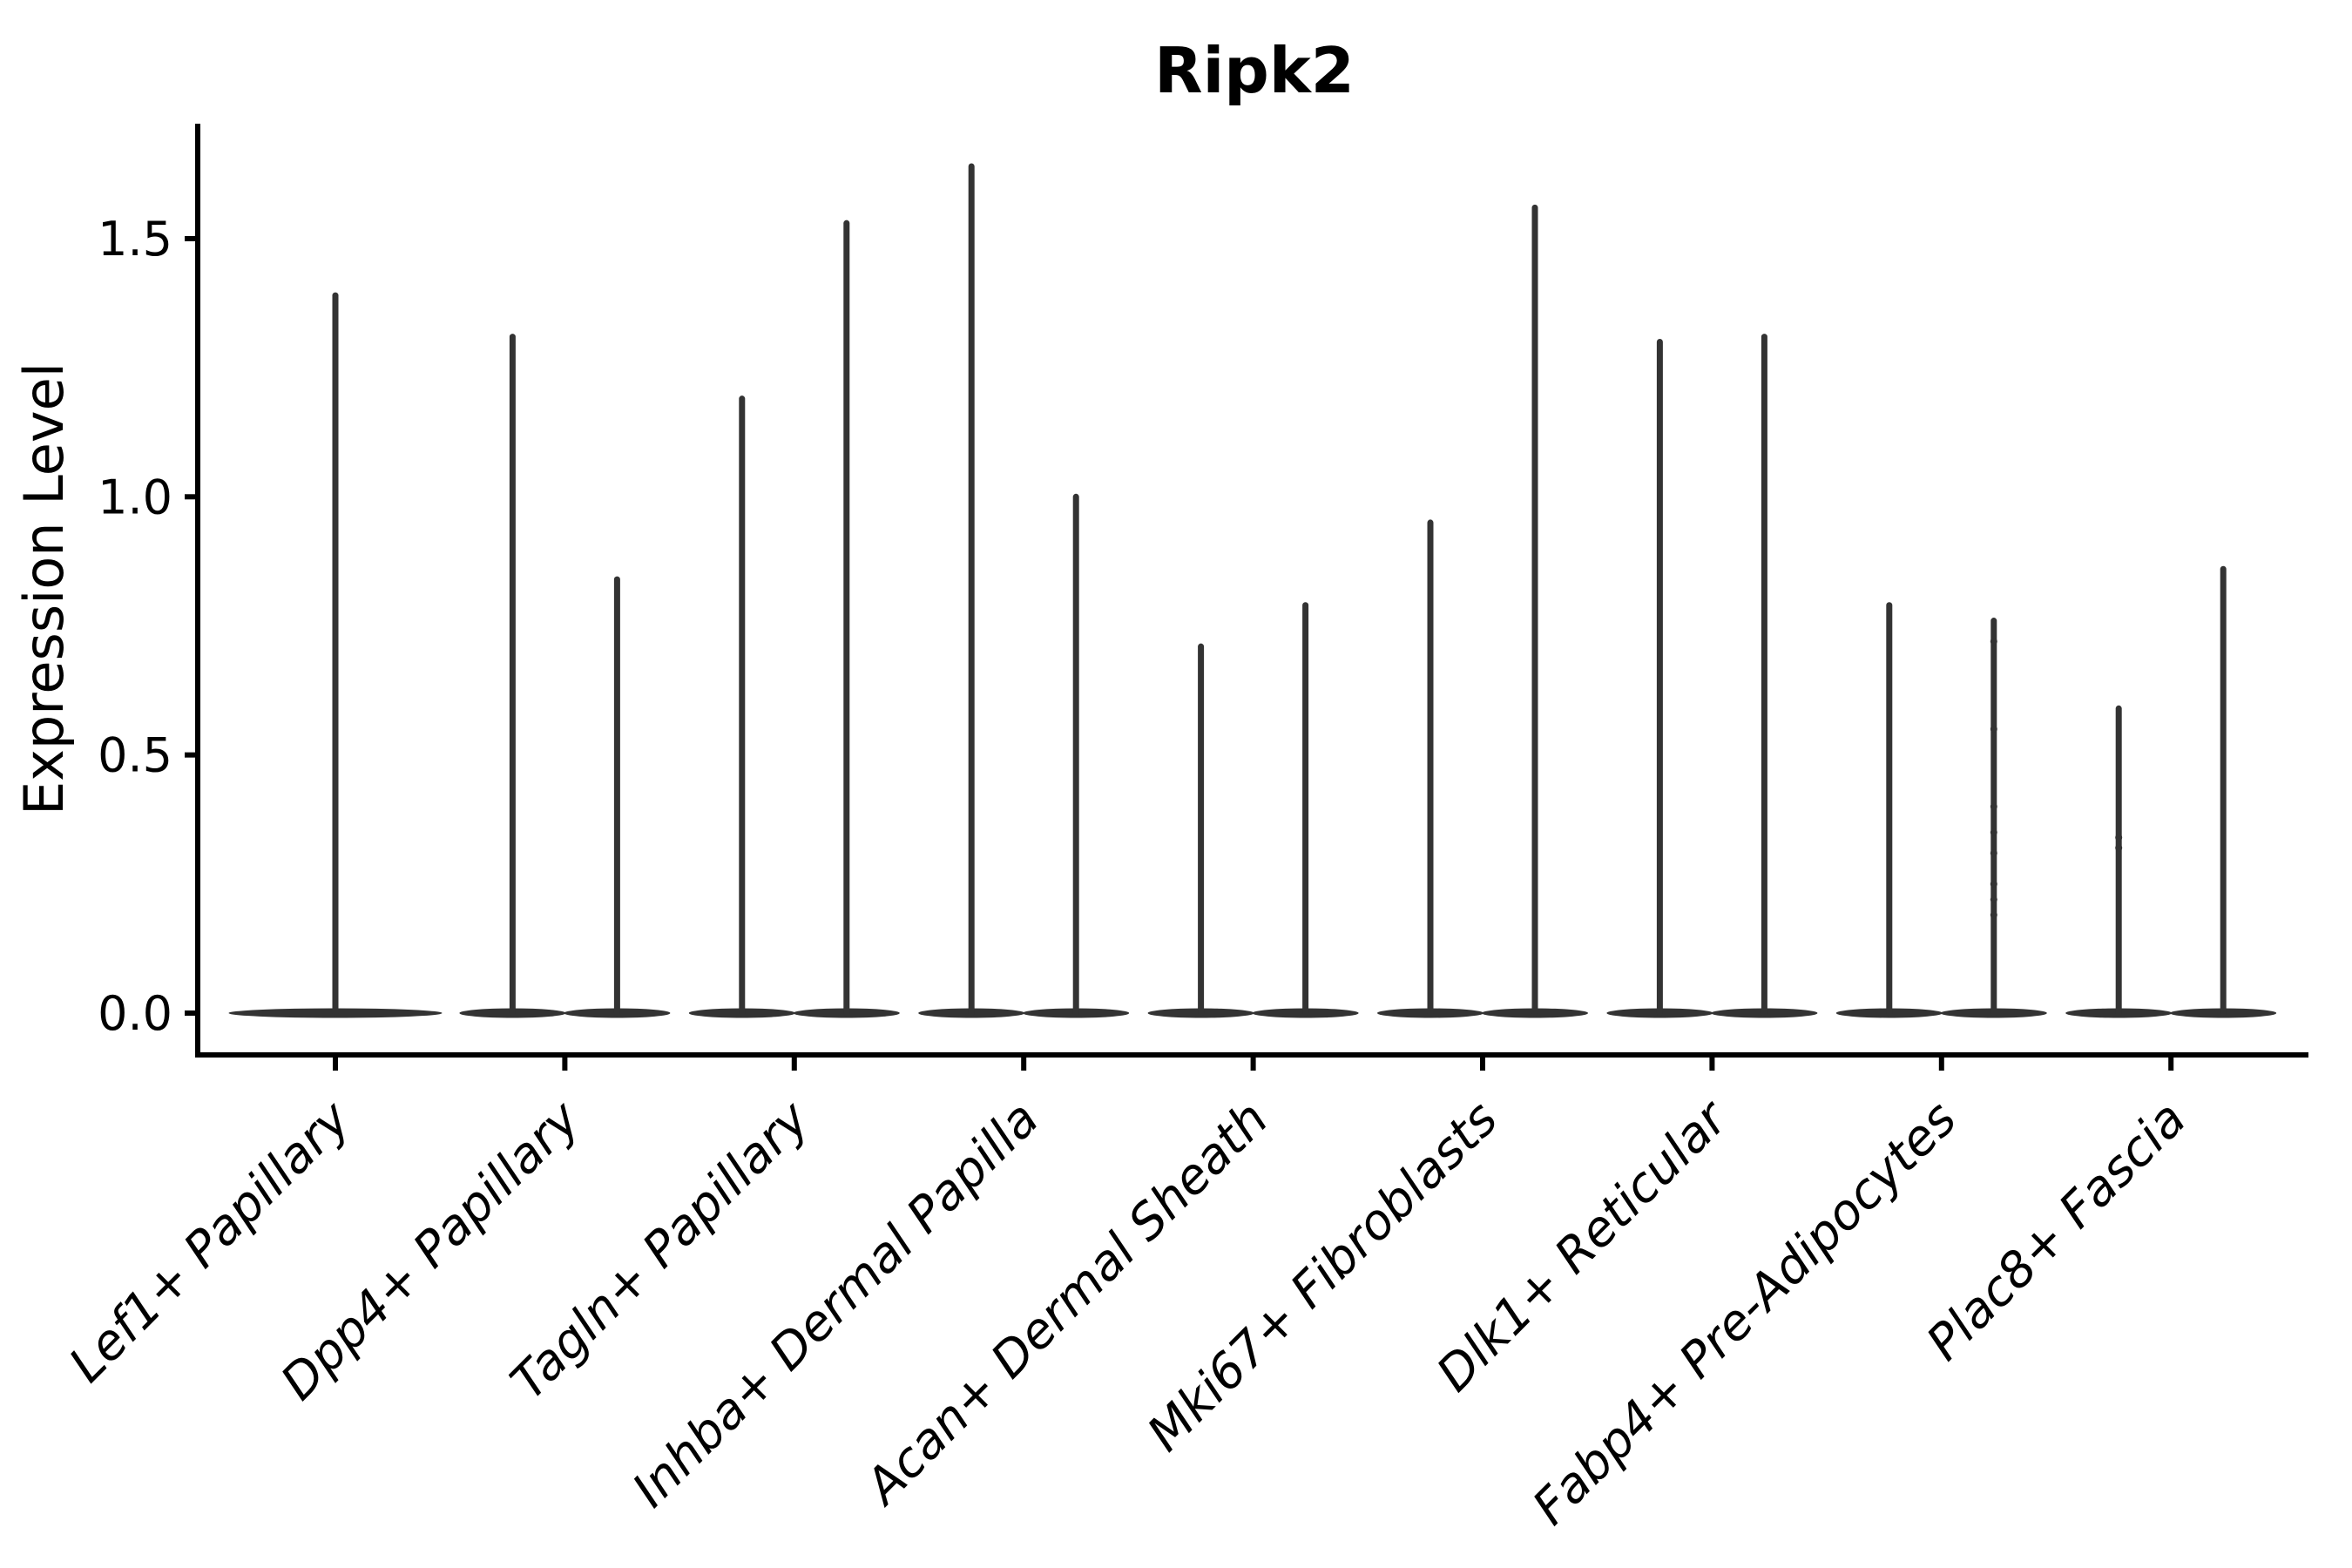 The width and height of the screenshot is (2352, 1568). I want to click on x-tick-label: Acan+ Dermal Sheath, so click(1066, 1304).